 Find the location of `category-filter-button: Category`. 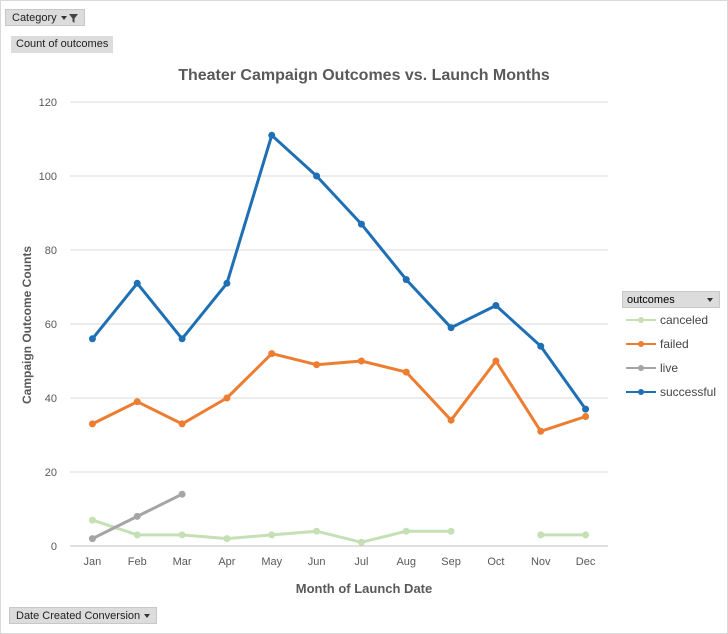

category-filter-button: Category is located at coordinates (45, 17).